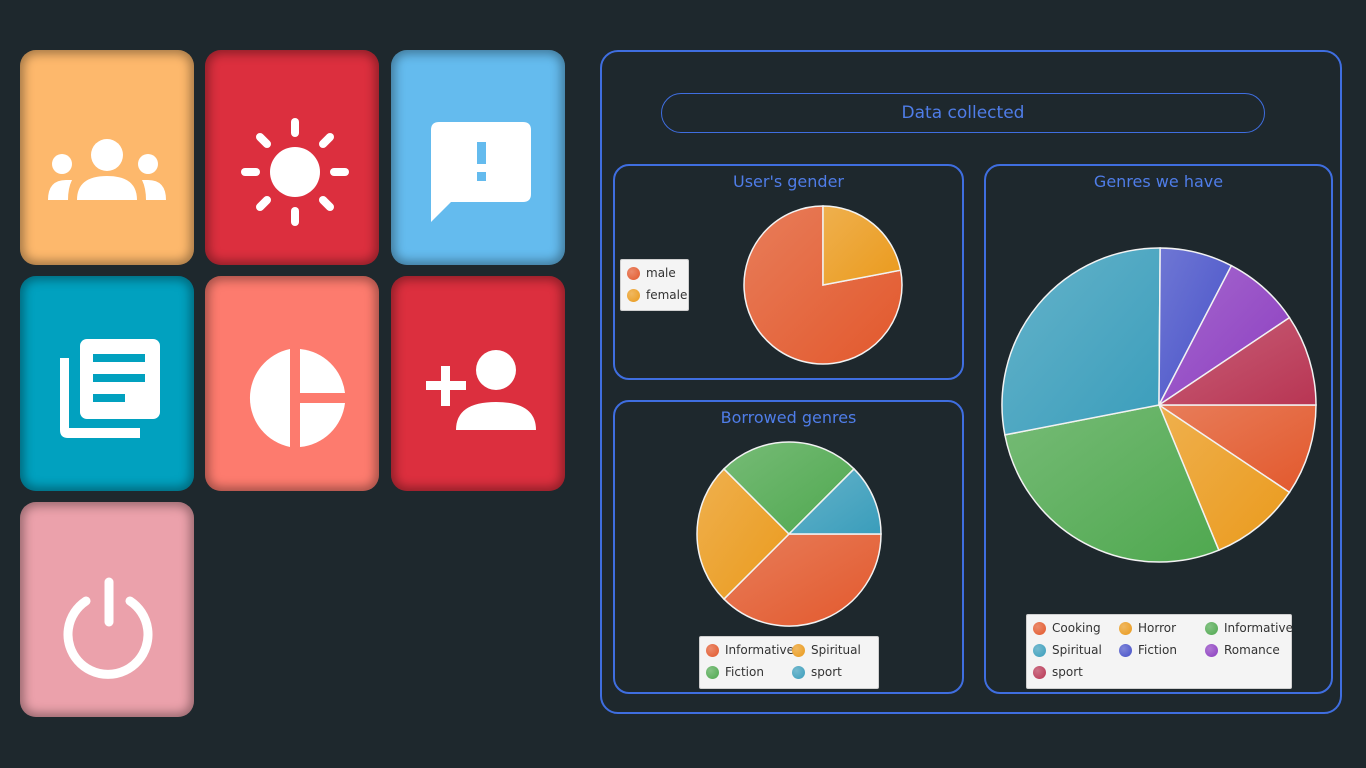 The width and height of the screenshot is (1366, 768). I want to click on brightness-tile, so click(292, 157).